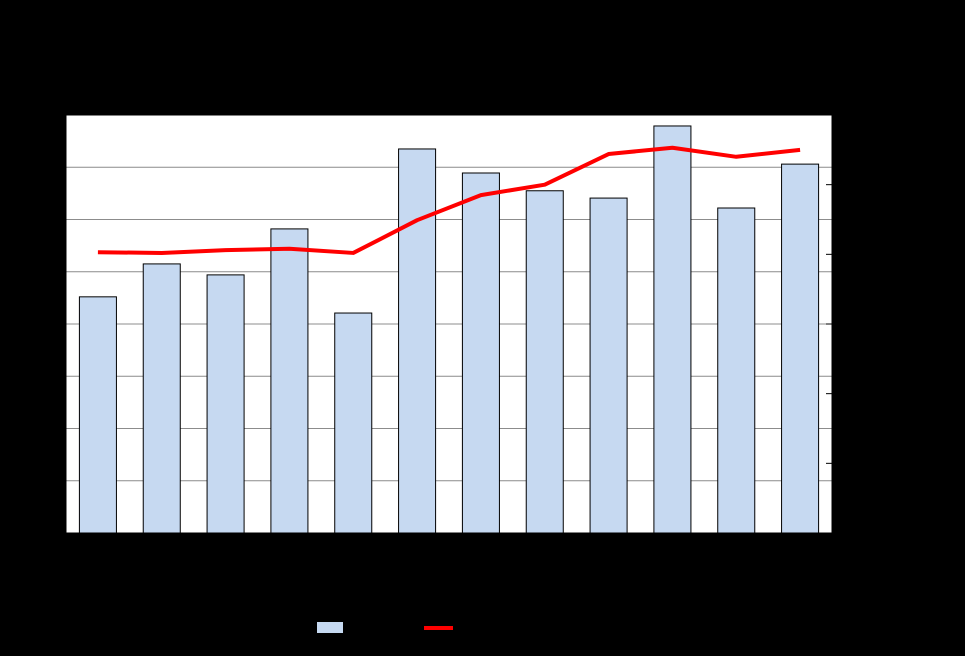 The width and height of the screenshot is (965, 656). Describe the element at coordinates (449, 200) in the screenshot. I see `line` at that location.